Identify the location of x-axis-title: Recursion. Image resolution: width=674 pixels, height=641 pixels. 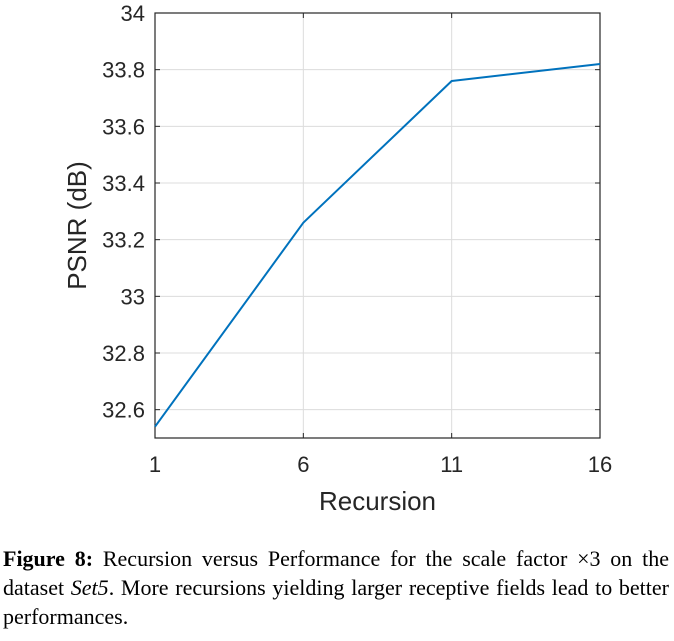
(377, 501).